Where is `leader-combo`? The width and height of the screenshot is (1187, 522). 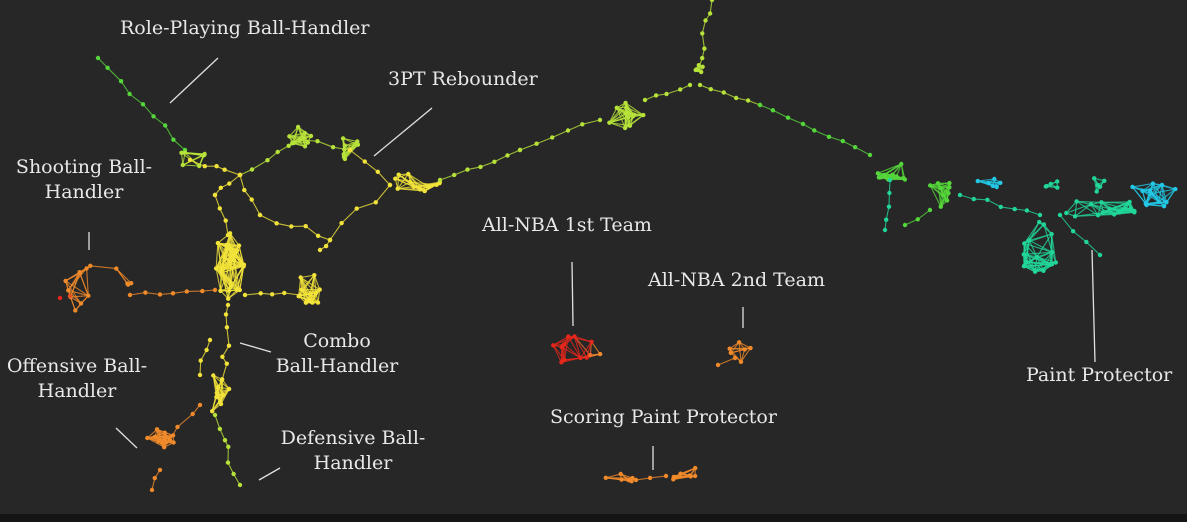
leader-combo is located at coordinates (255, 347).